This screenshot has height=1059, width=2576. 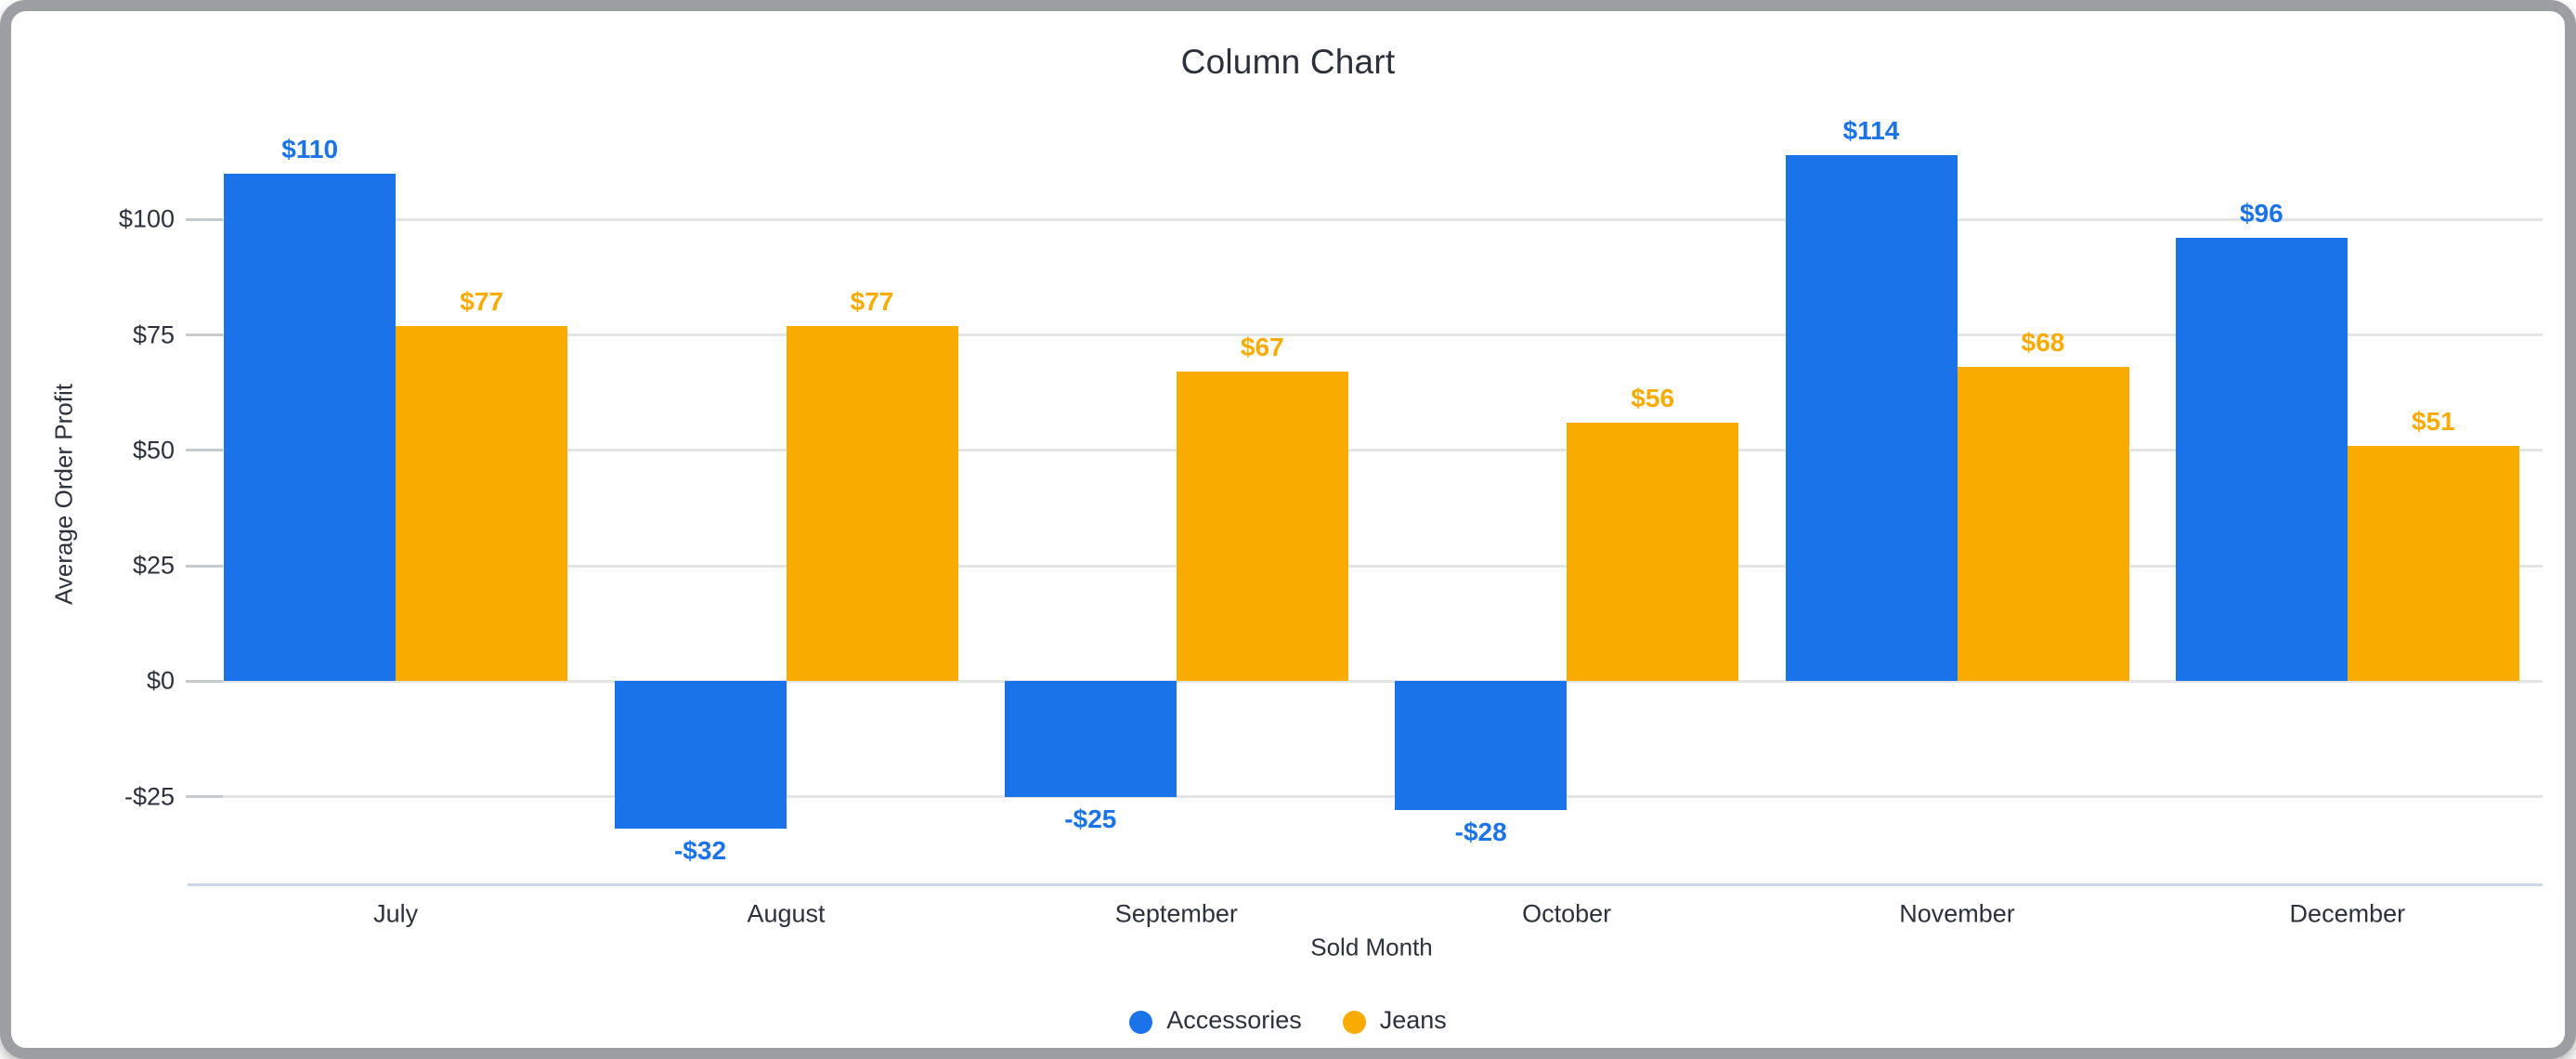 I want to click on x-axis-line, so click(x=1366, y=884).